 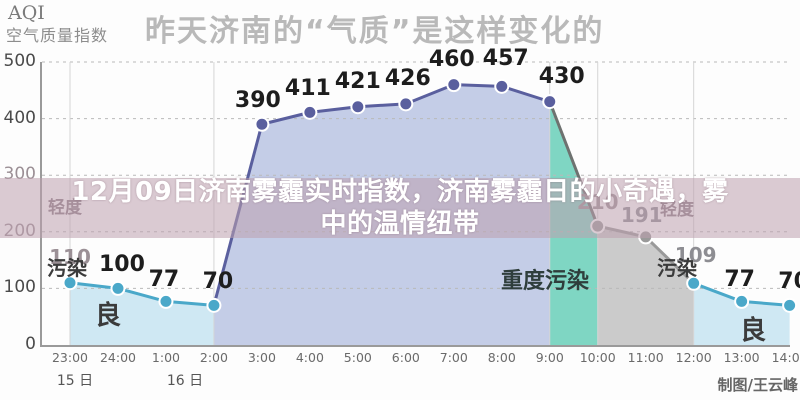 What do you see at coordinates (122, 265) in the screenshot?
I see `data-point-label: 100` at bounding box center [122, 265].